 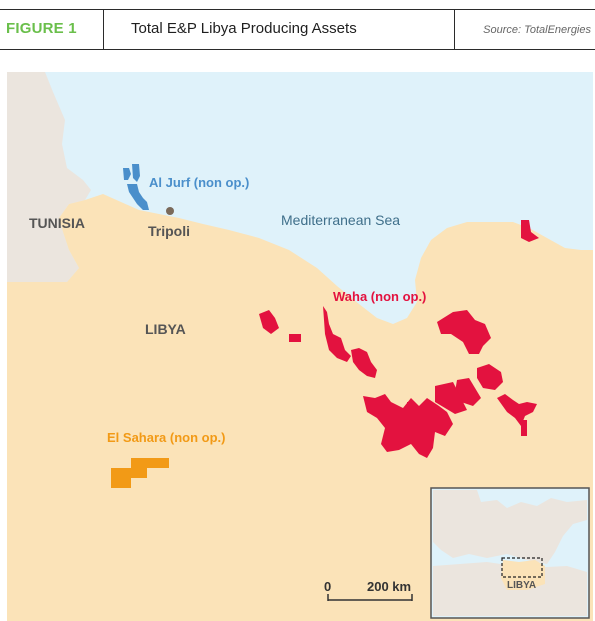 What do you see at coordinates (244, 28) in the screenshot?
I see `figure-title: Total E&P Libya Producing Assets` at bounding box center [244, 28].